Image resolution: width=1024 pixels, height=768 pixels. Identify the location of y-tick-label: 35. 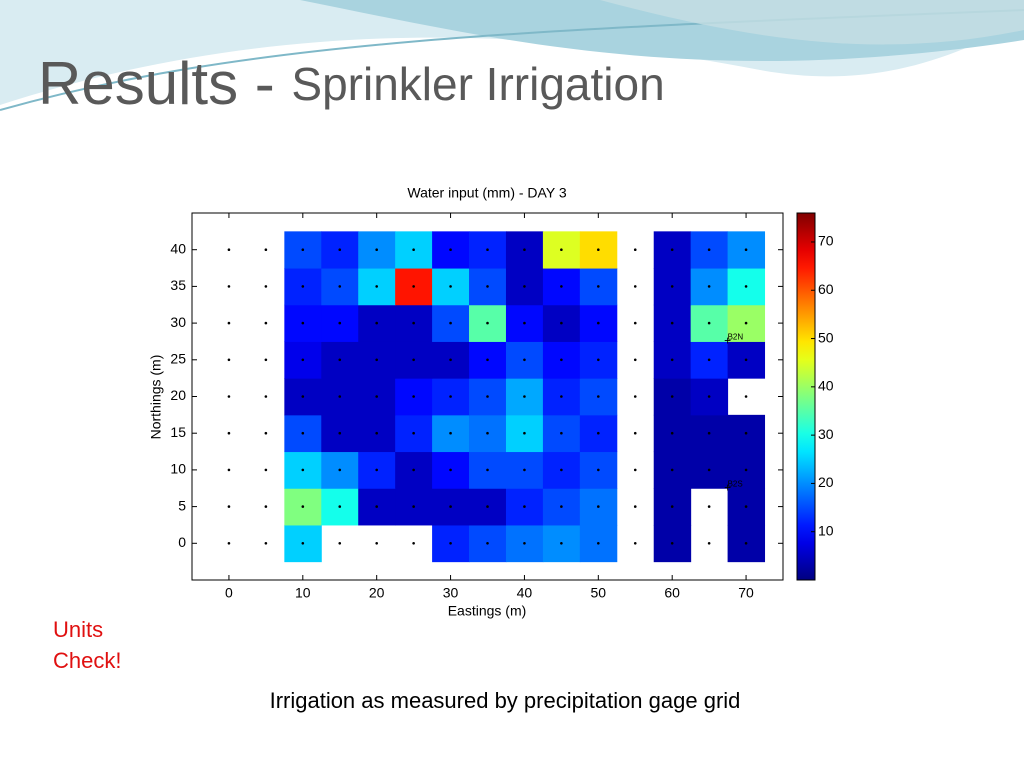
(178, 285).